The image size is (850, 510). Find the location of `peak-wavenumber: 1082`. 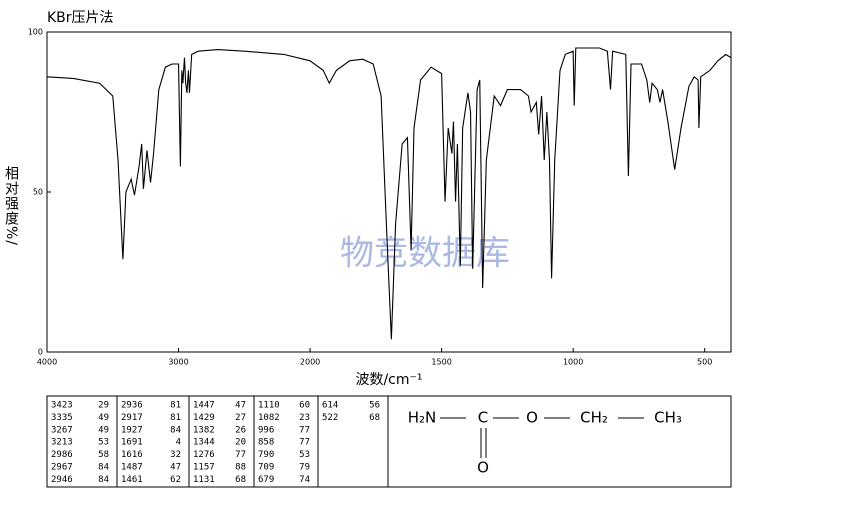

peak-wavenumber: 1082 is located at coordinates (269, 418).